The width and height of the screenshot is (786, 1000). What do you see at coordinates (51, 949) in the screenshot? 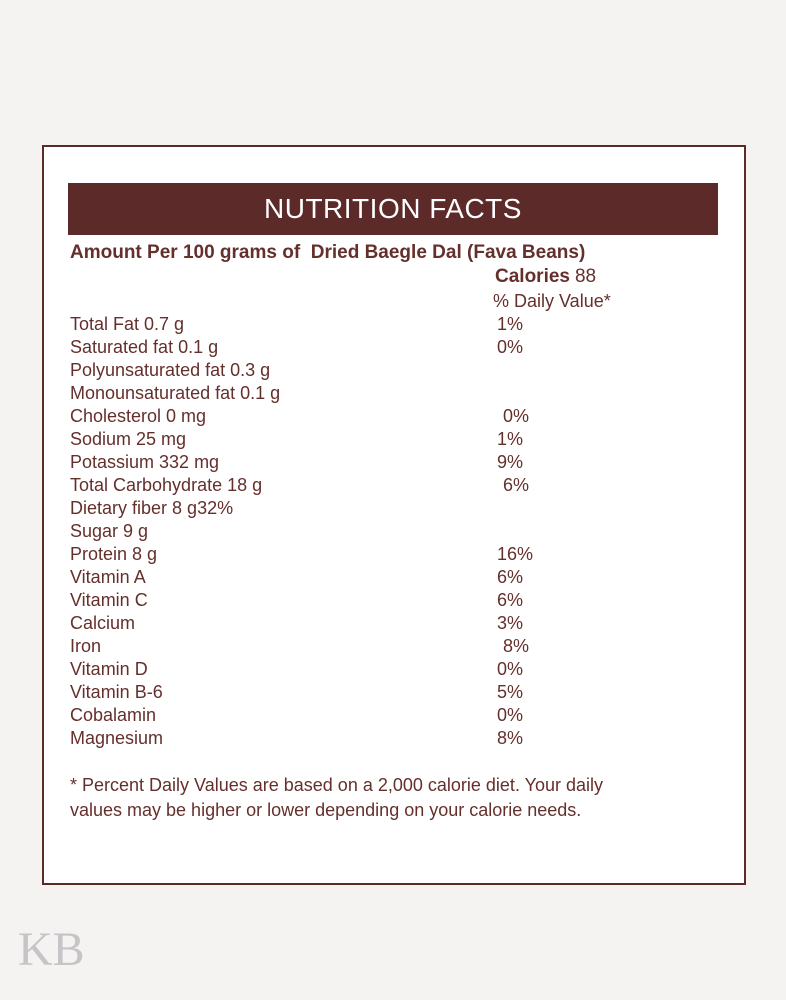
I see `brand-watermark: KB` at bounding box center [51, 949].